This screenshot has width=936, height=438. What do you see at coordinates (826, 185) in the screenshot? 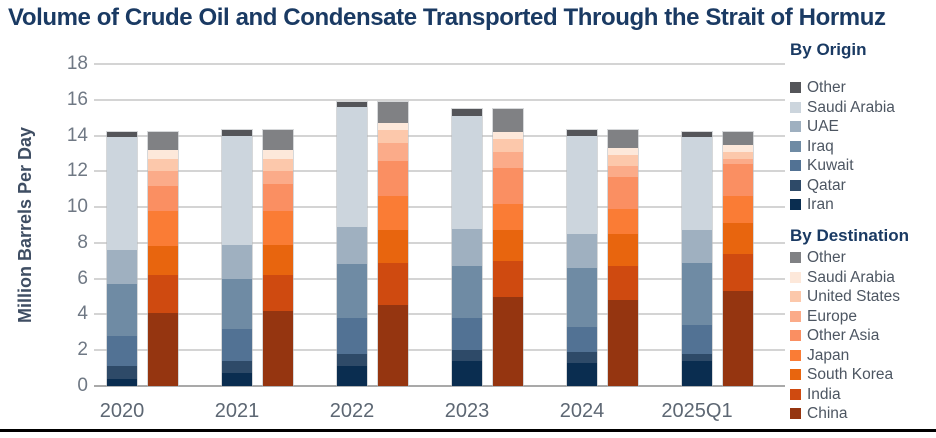
I see `legend-item-label: Qatar` at bounding box center [826, 185].